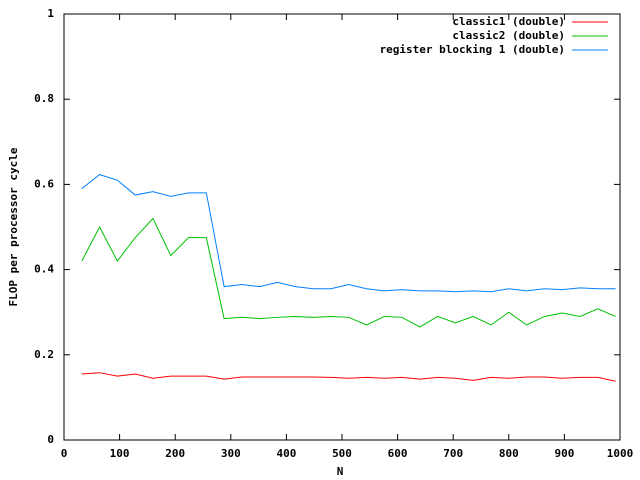 The image size is (640, 480). Describe the element at coordinates (472, 49) in the screenshot. I see `legend-label: register blocking 1 (double)` at that location.